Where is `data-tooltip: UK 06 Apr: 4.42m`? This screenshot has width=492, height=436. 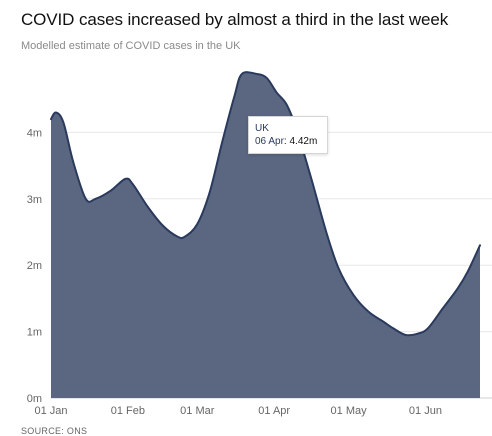
data-tooltip: UK 06 Apr: 4.42m is located at coordinates (288, 135).